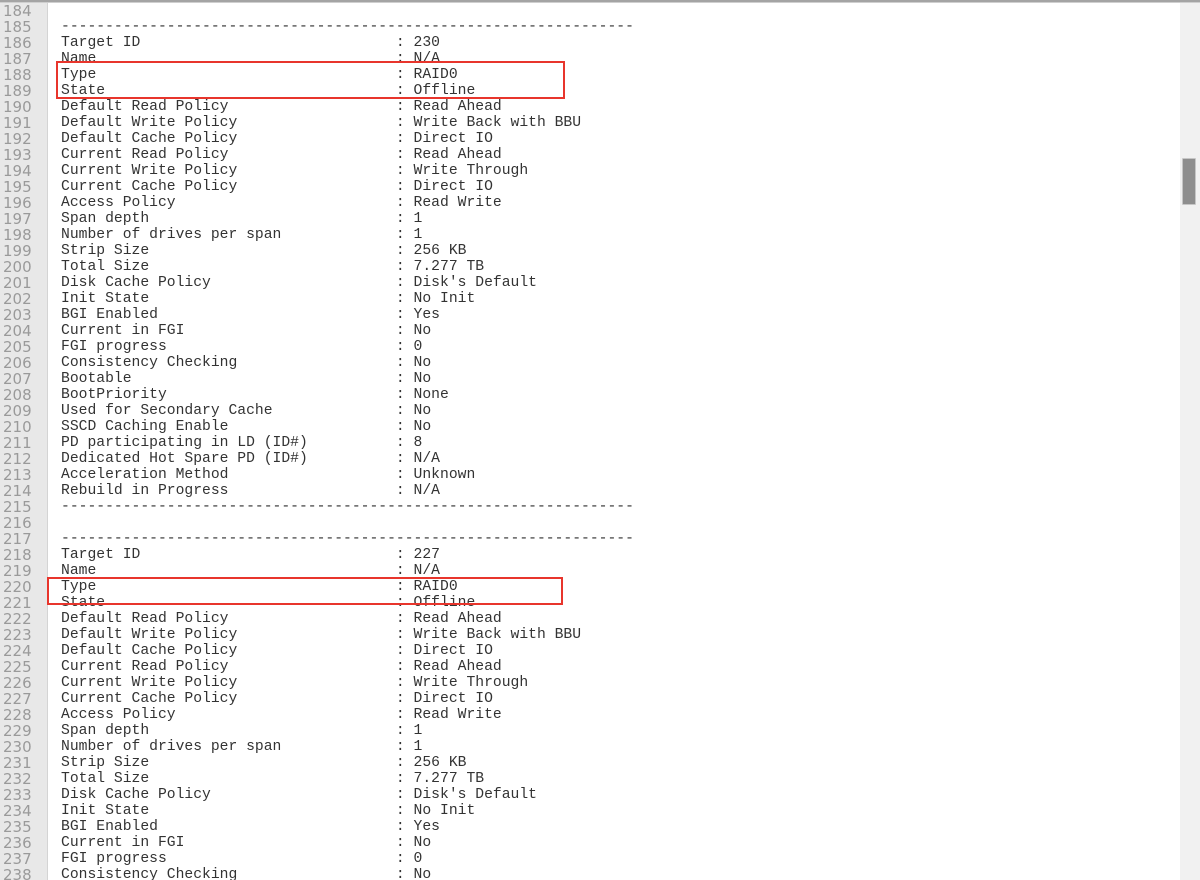 This screenshot has width=1200, height=880. I want to click on line-number: 228, so click(17, 715).